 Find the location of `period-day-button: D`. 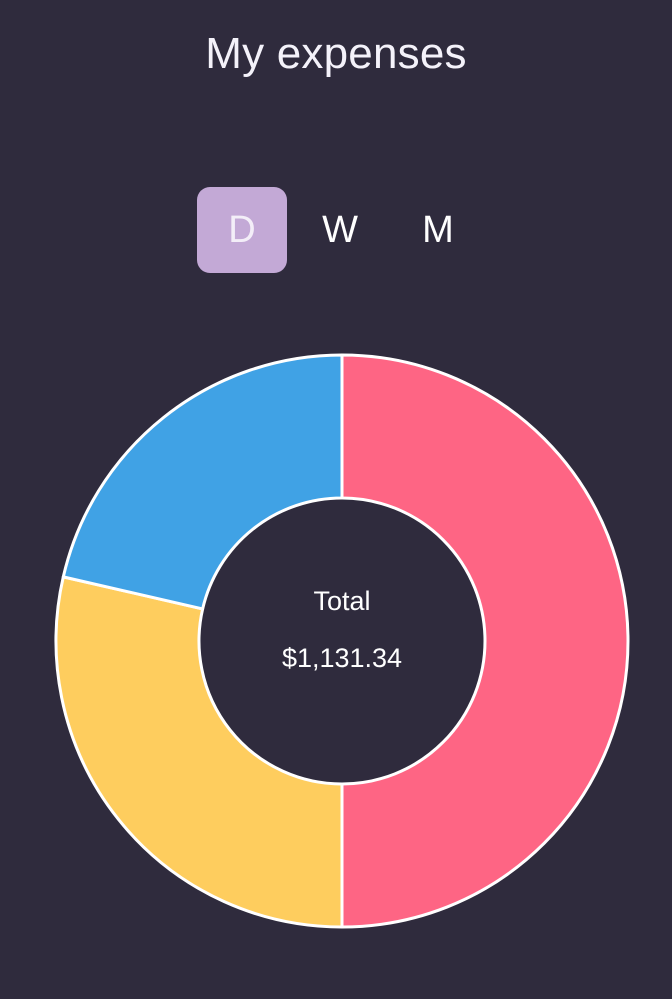

period-day-button: D is located at coordinates (242, 230).